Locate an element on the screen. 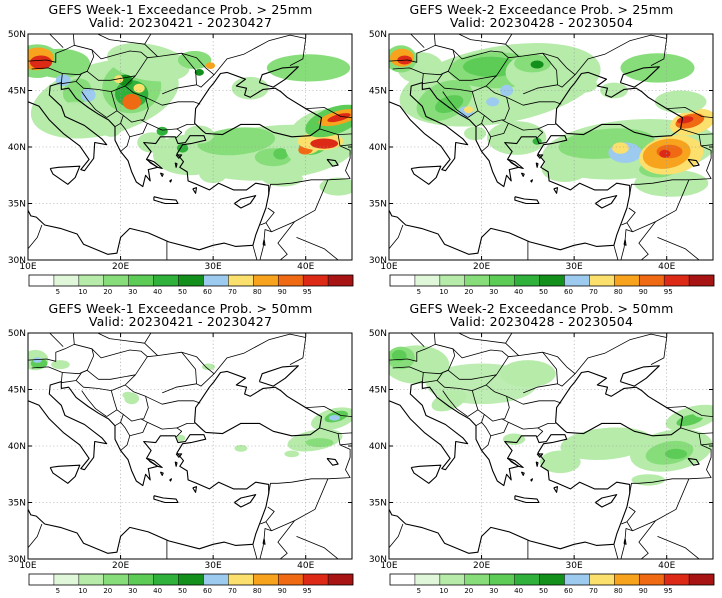 This screenshot has width=722, height=598. panel-title: GEFS Week-2 Exceedance Prob. > 50mm is located at coordinates (541, 308).